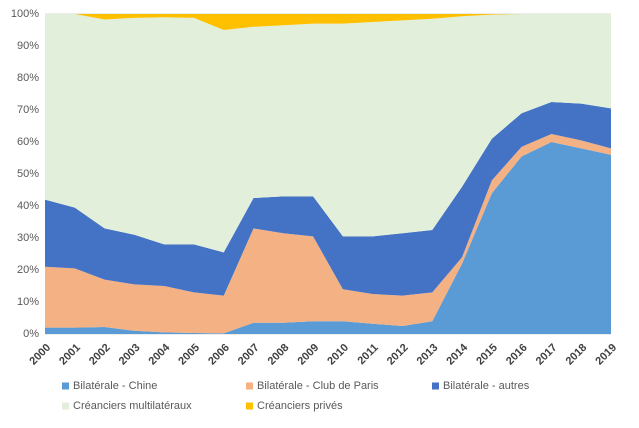 The height and width of the screenshot is (428, 639). Describe the element at coordinates (28, 46) in the screenshot. I see `y-tick-label: 90%` at that location.